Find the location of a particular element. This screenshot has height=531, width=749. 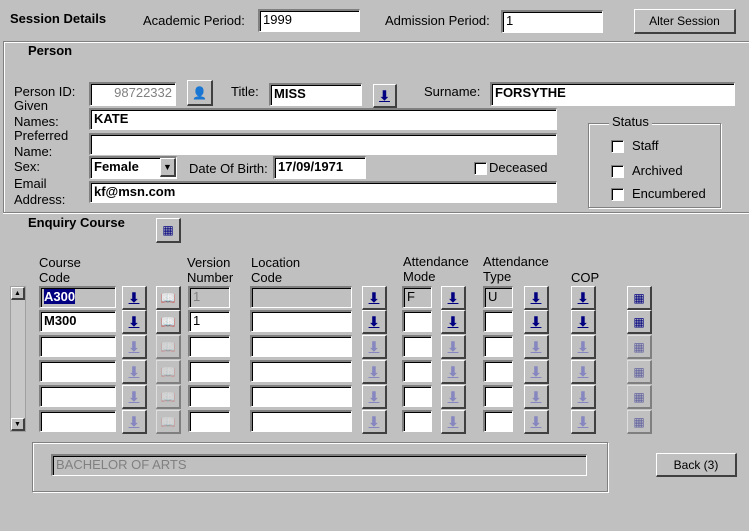

dropdown-arrow-icon: ▼ is located at coordinates (168, 167).